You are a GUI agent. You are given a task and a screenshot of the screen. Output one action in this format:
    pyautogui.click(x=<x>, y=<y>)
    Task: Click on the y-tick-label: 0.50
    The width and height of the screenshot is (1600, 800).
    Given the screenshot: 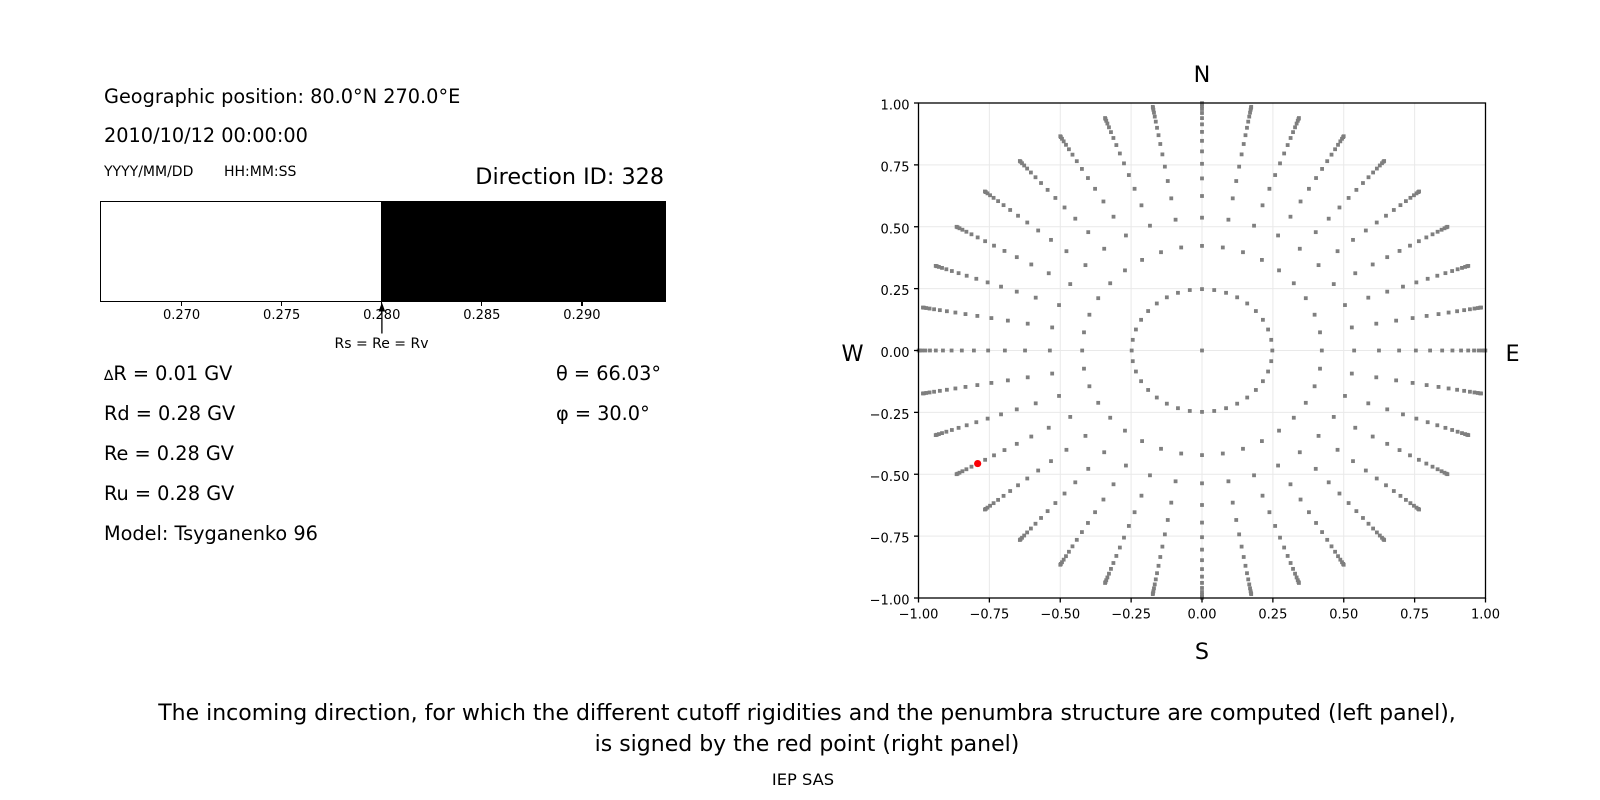 What is the action you would take?
    pyautogui.click(x=895, y=229)
    